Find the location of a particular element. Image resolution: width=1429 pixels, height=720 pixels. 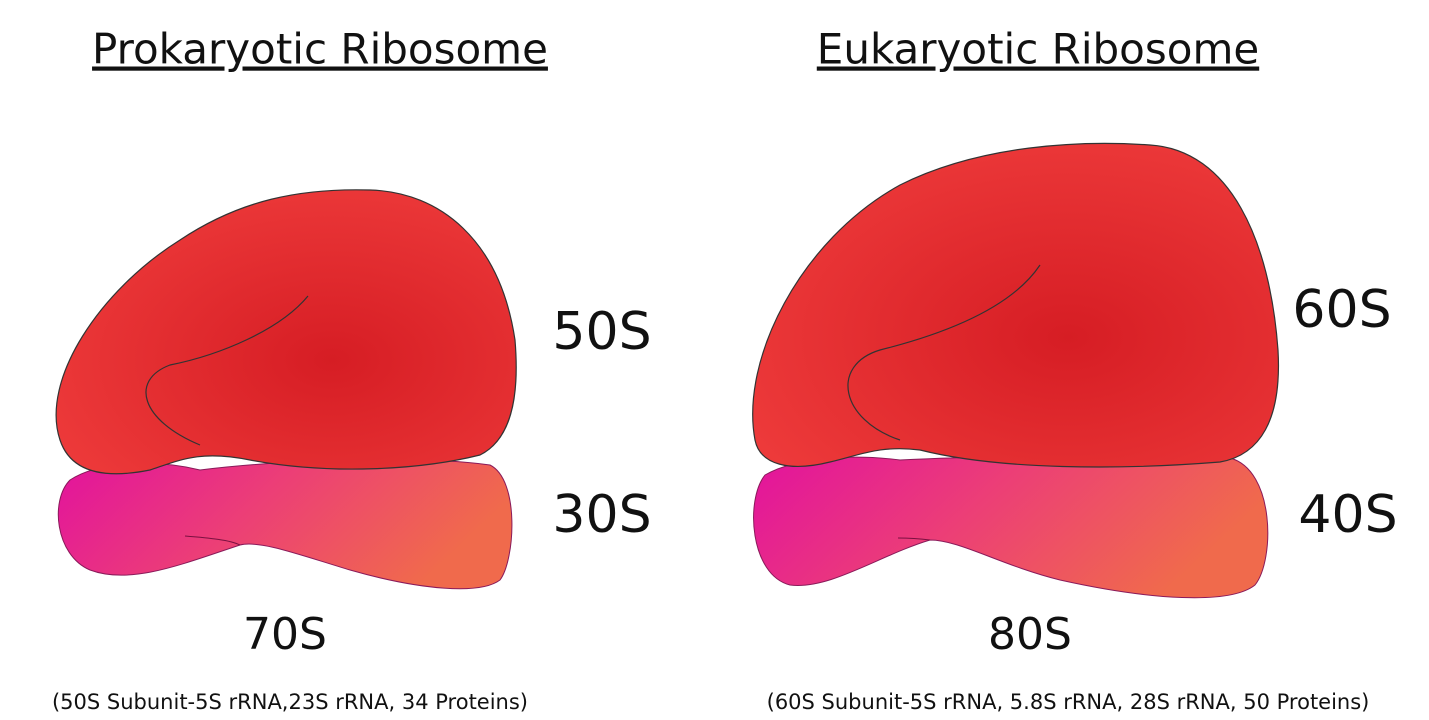

large-subunit-shape is located at coordinates (286, 332).